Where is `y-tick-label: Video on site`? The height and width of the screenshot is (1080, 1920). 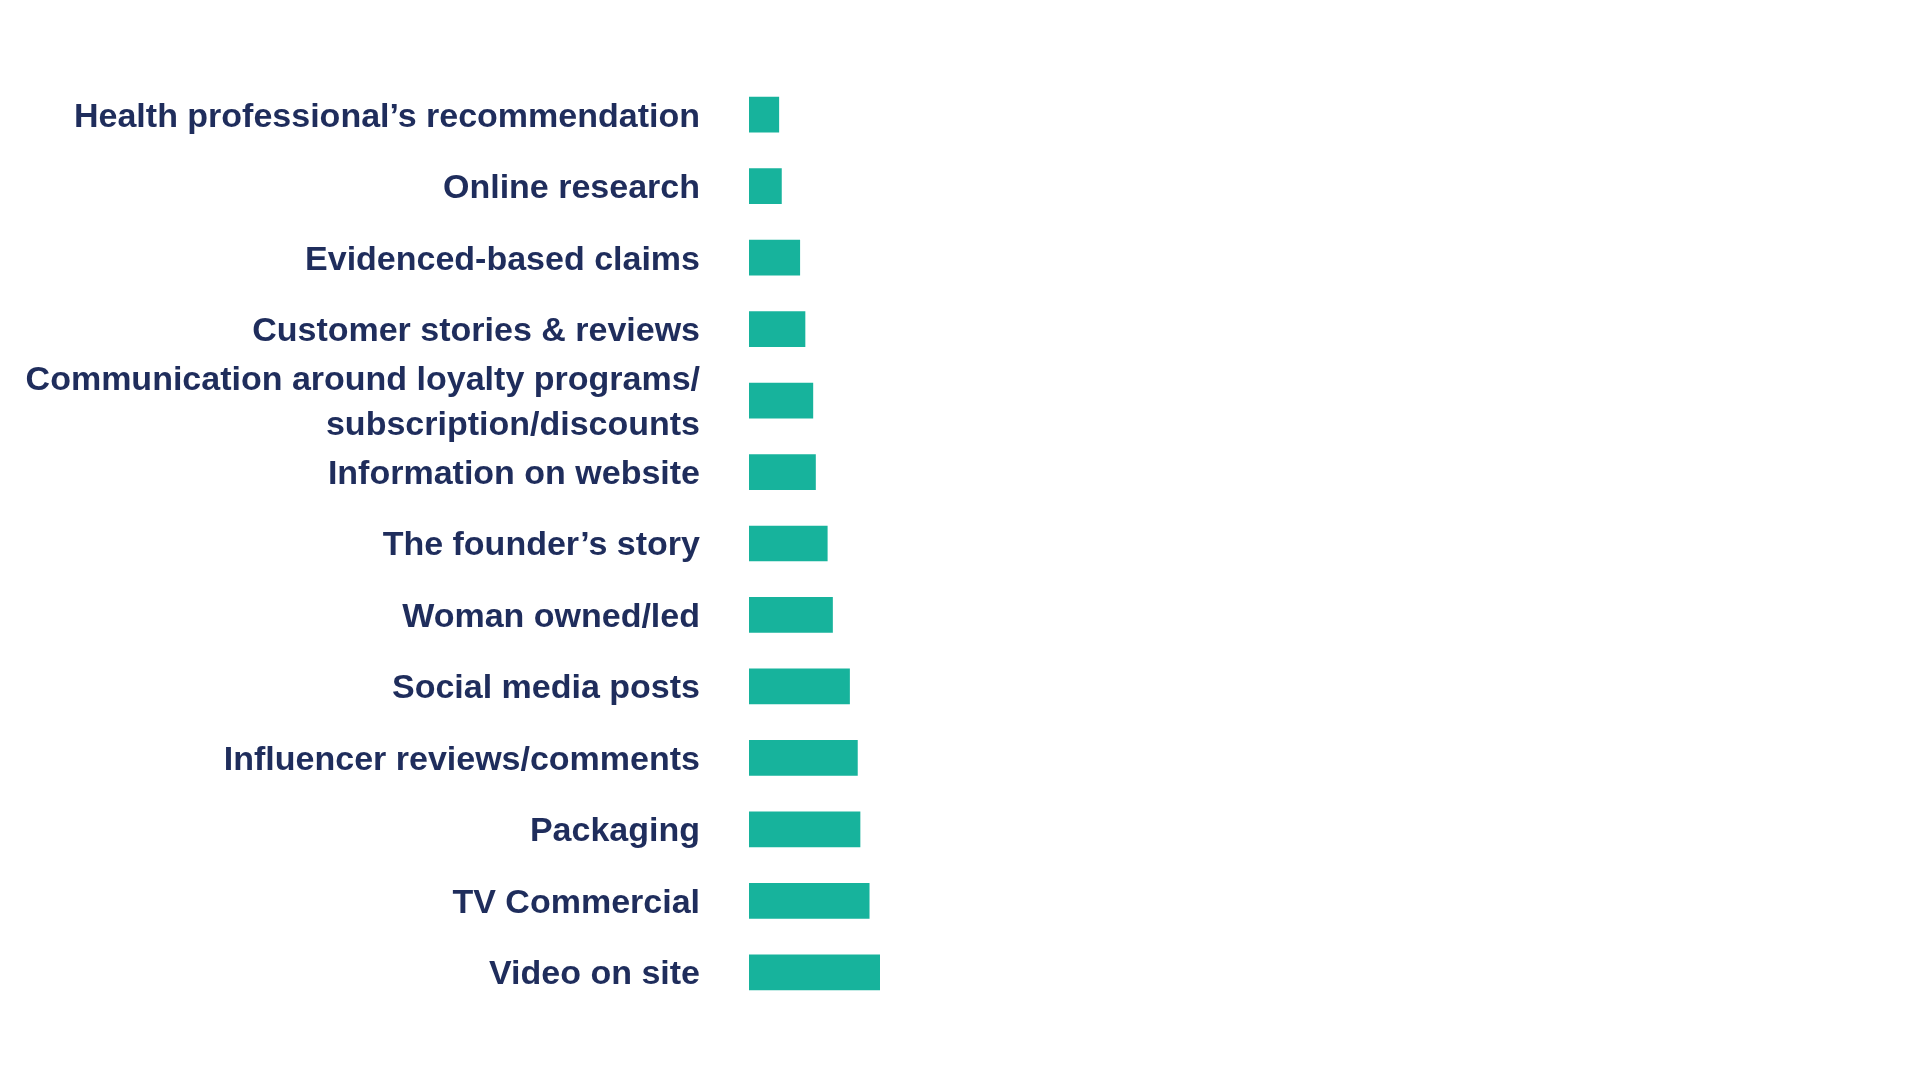
y-tick-label: Video on site is located at coordinates (594, 972).